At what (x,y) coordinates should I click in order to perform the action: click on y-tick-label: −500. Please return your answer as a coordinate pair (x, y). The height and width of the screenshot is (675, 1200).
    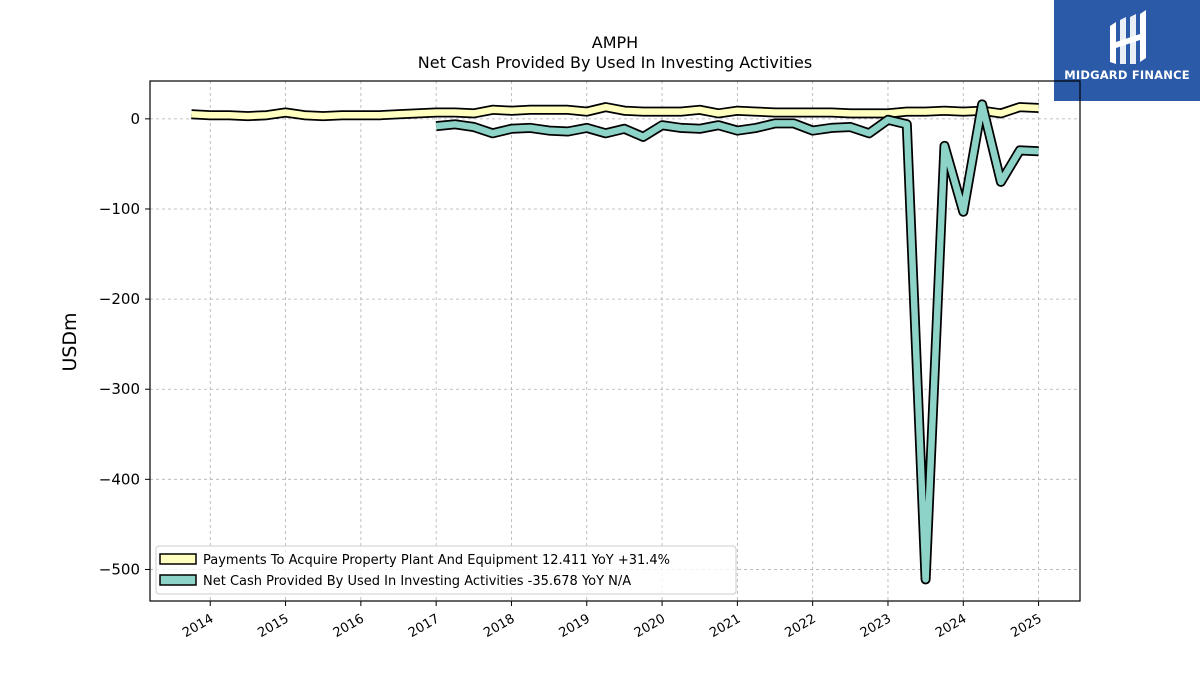
    Looking at the image, I should click on (119, 569).